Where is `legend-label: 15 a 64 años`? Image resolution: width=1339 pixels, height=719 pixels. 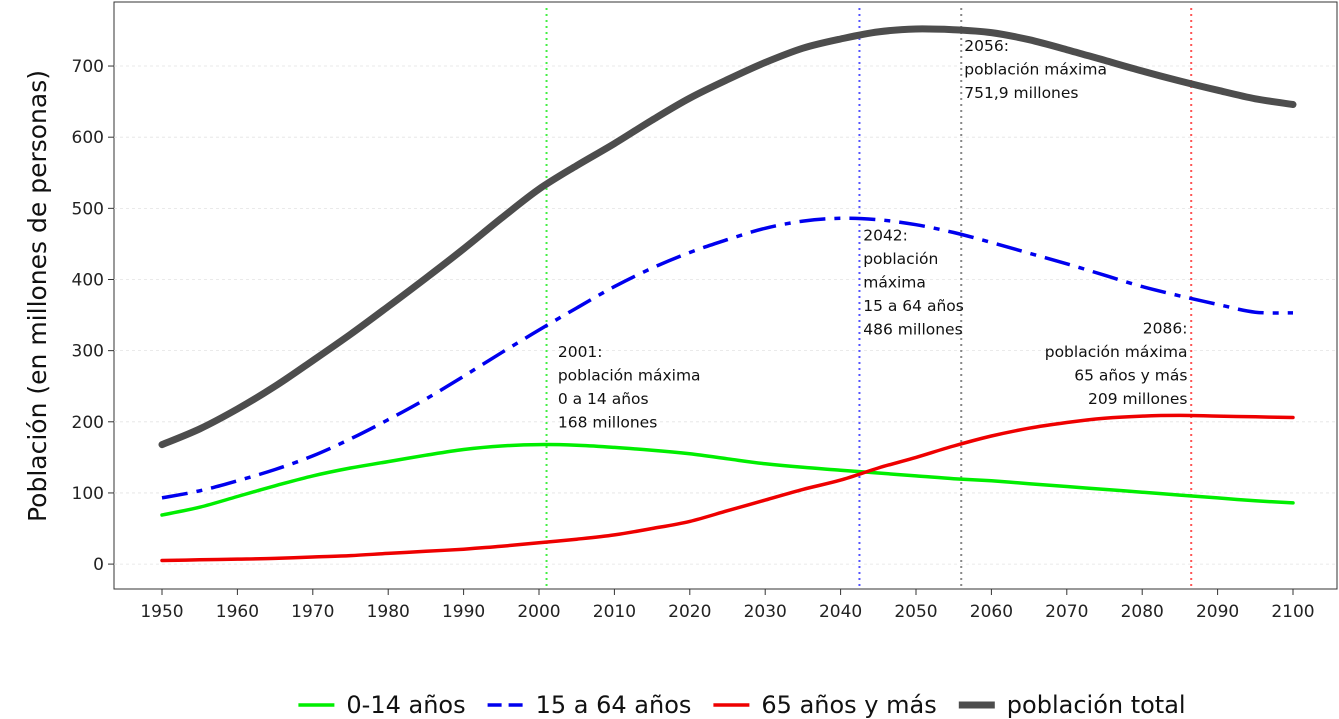 legend-label: 15 a 64 años is located at coordinates (614, 705).